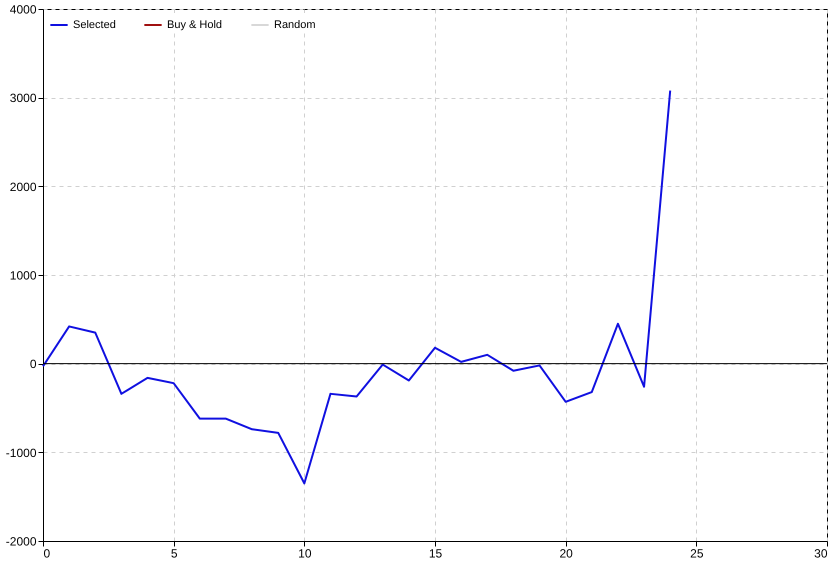 The height and width of the screenshot is (563, 839). What do you see at coordinates (174, 553) in the screenshot?
I see `x-tick-label: 5` at bounding box center [174, 553].